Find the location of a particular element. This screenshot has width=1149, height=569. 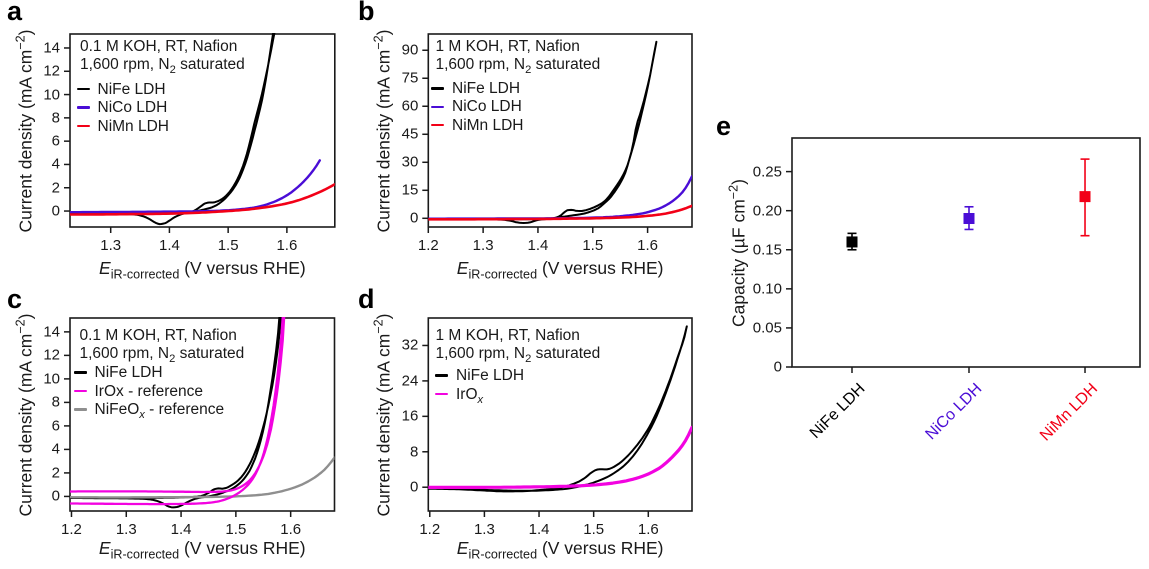

y-tick-label: 0.05 is located at coordinates (767, 328).